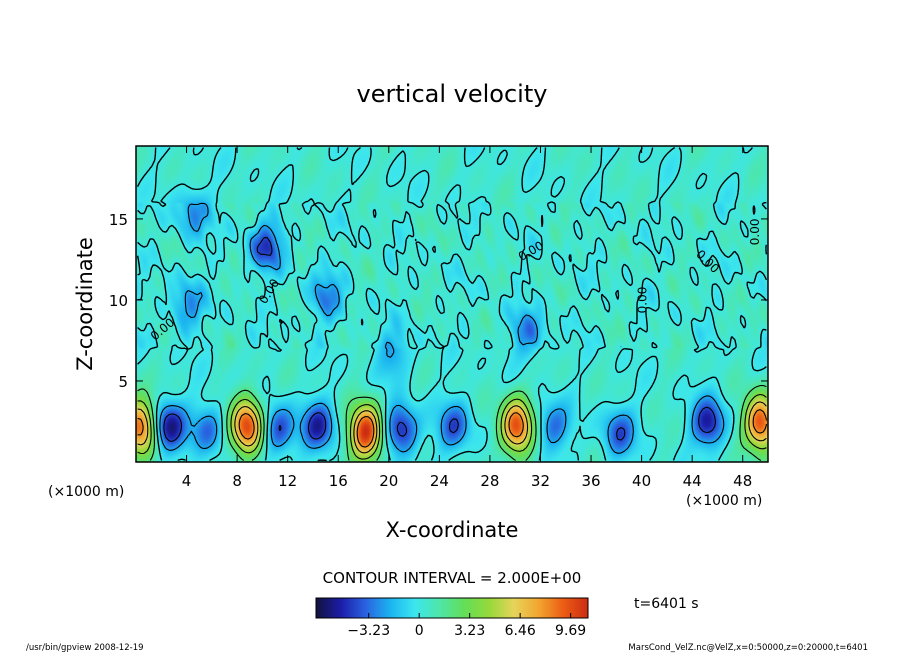 The width and height of the screenshot is (904, 654). What do you see at coordinates (452, 578) in the screenshot?
I see `contour-interval-text: CONTOUR INTERVAL = 2.000E+00` at bounding box center [452, 578].